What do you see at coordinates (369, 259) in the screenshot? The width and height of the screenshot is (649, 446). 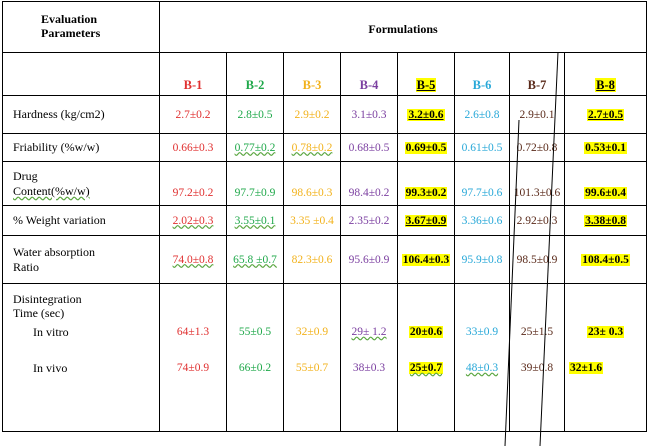 I see `table-cell: 95.6±0.9` at bounding box center [369, 259].